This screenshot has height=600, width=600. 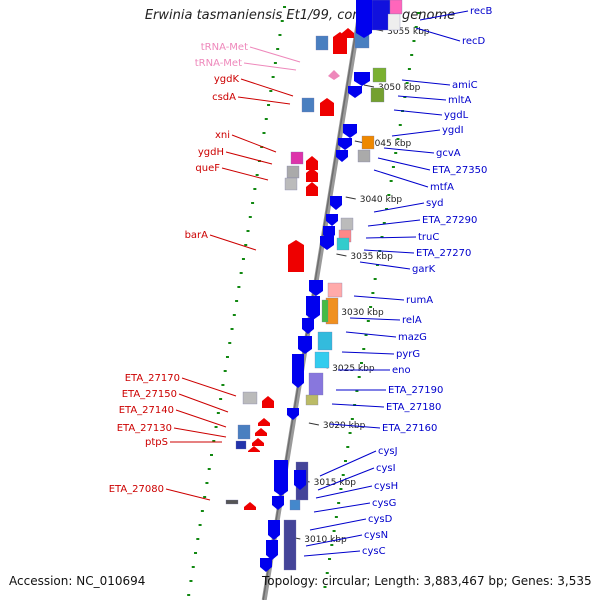 What do you see at coordinates (443, 253) in the screenshot?
I see `right-gene-label: ETA_27270` at bounding box center [443, 253].